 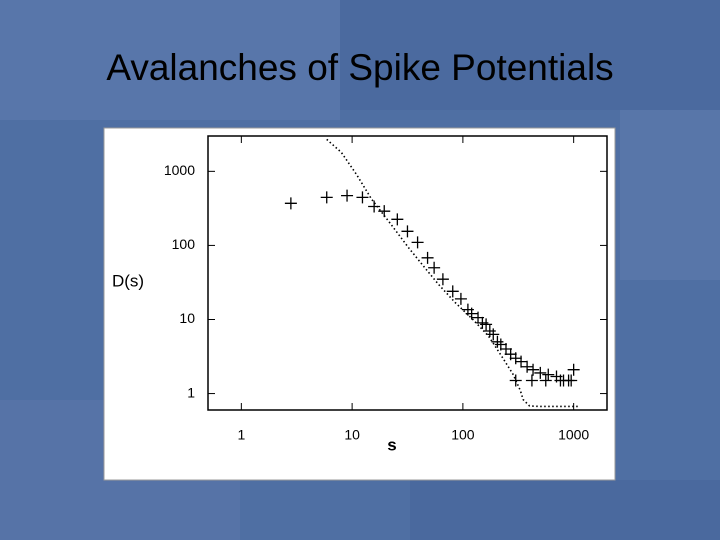 What do you see at coordinates (128, 280) in the screenshot?
I see `y-axis-label: D(s)` at bounding box center [128, 280].